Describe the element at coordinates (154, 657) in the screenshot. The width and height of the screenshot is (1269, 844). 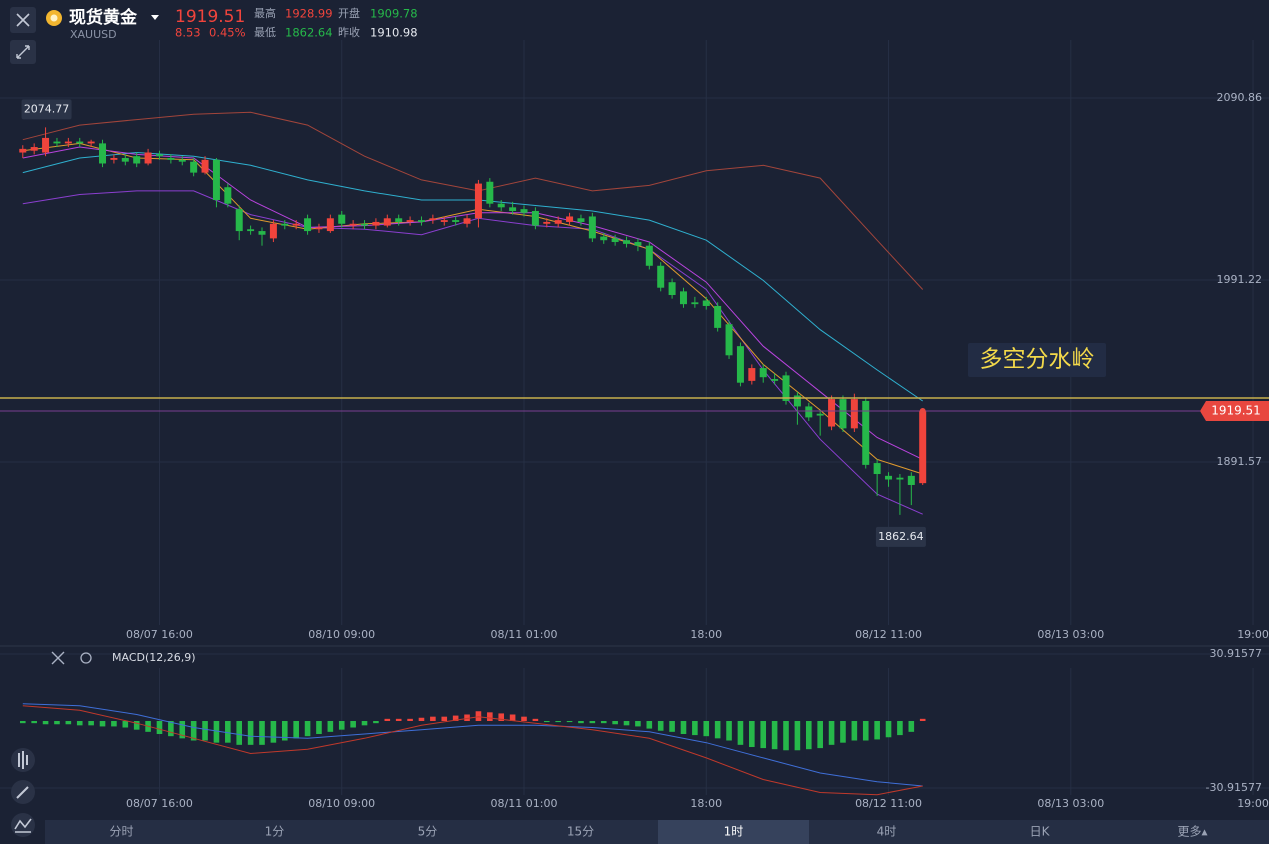
I see `indicator-title: MACD(12,26,9)` at that location.